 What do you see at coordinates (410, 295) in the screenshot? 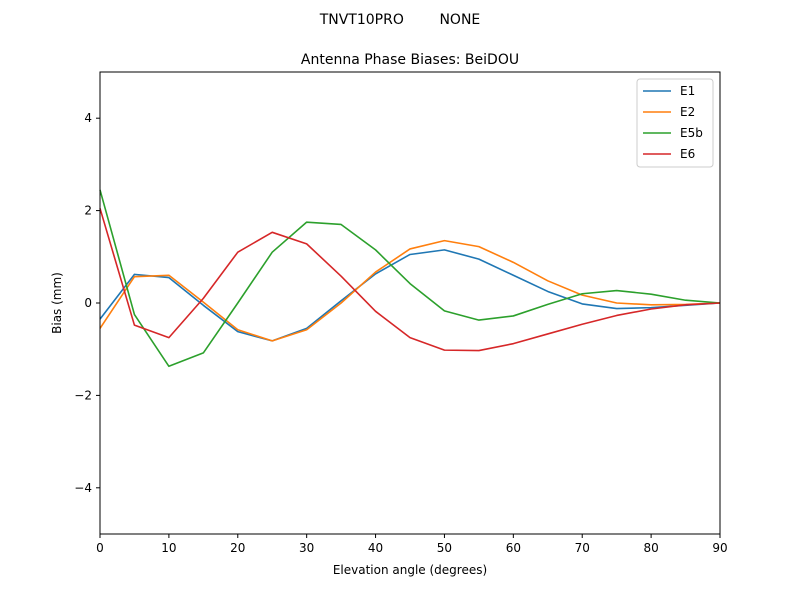
I see `series-line-e1` at bounding box center [410, 295].